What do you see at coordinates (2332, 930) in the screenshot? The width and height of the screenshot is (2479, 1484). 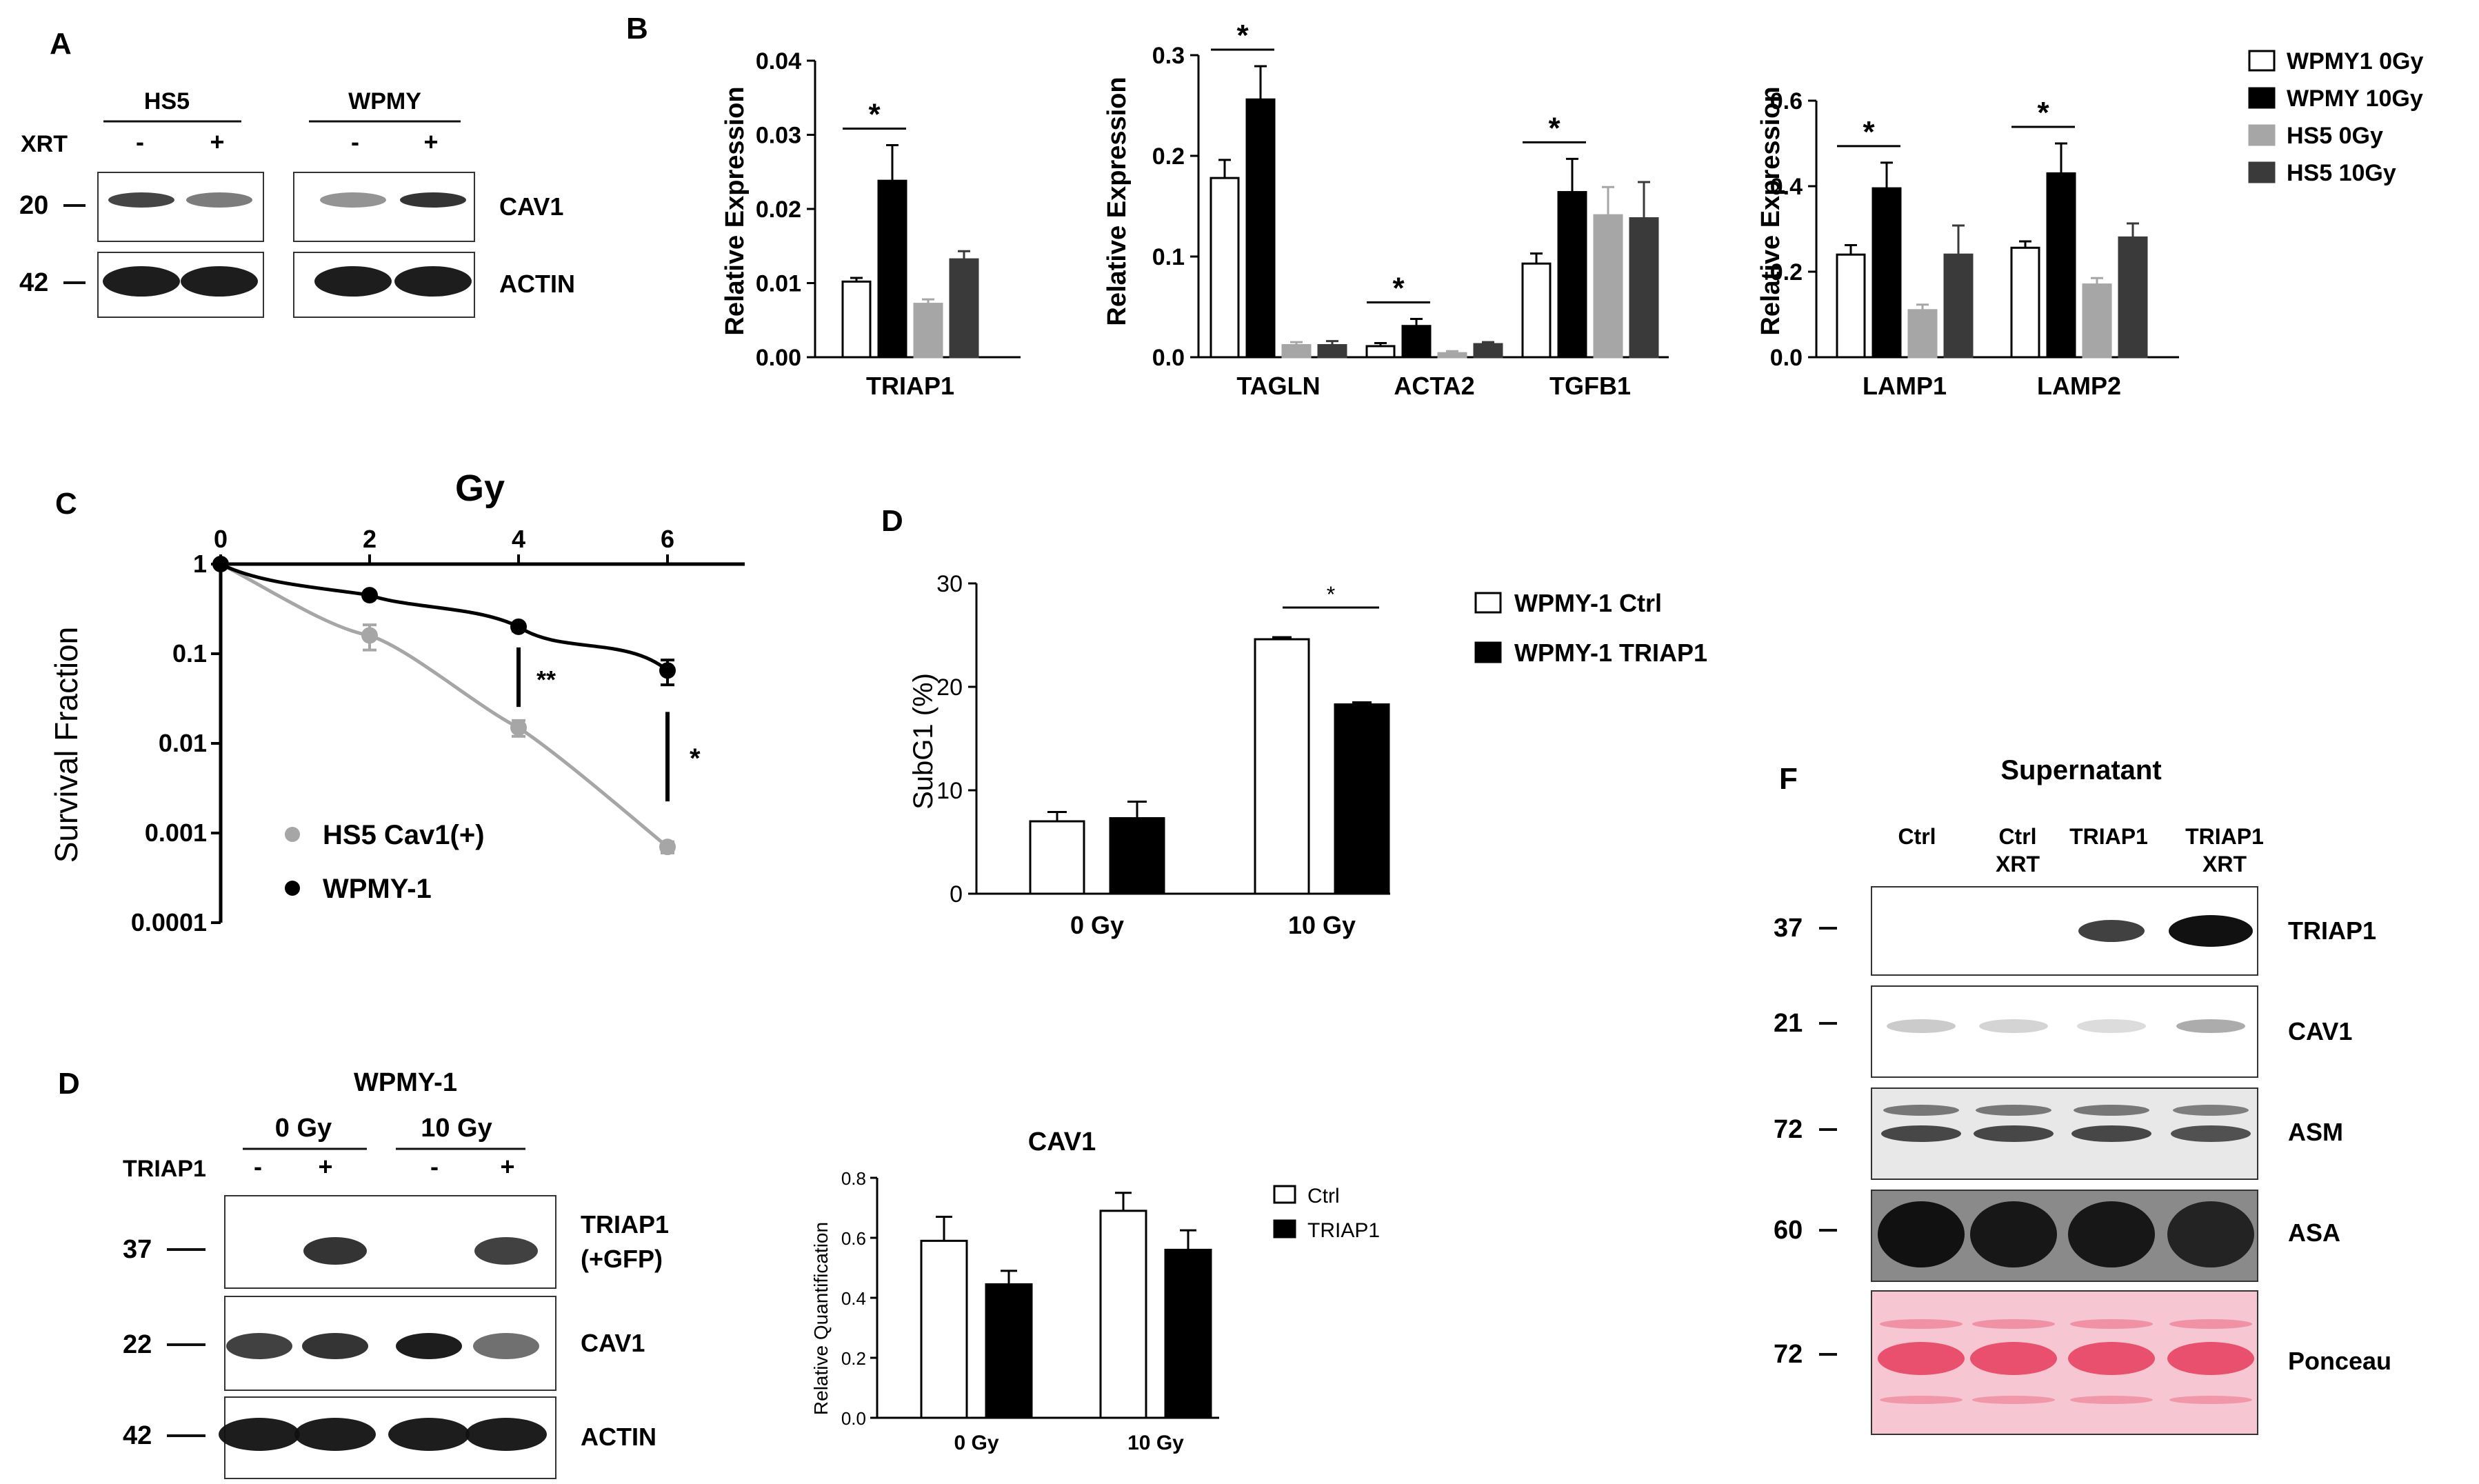 I see `panel-f-row-triap1: TRIAP1` at bounding box center [2332, 930].